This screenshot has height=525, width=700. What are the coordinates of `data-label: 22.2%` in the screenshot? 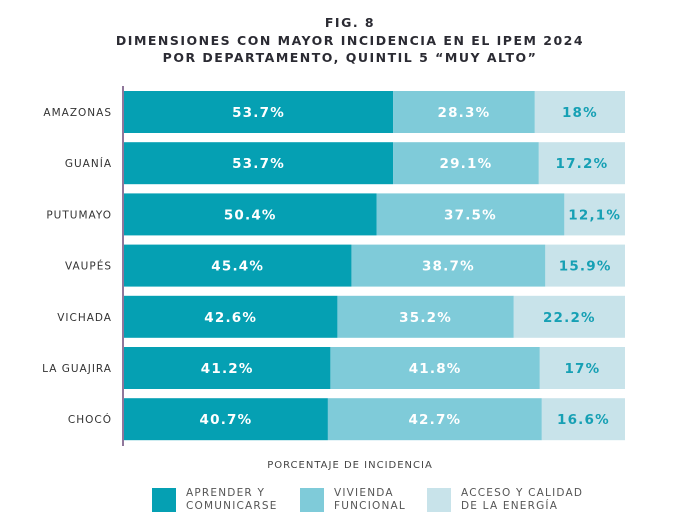 It's located at (569, 318).